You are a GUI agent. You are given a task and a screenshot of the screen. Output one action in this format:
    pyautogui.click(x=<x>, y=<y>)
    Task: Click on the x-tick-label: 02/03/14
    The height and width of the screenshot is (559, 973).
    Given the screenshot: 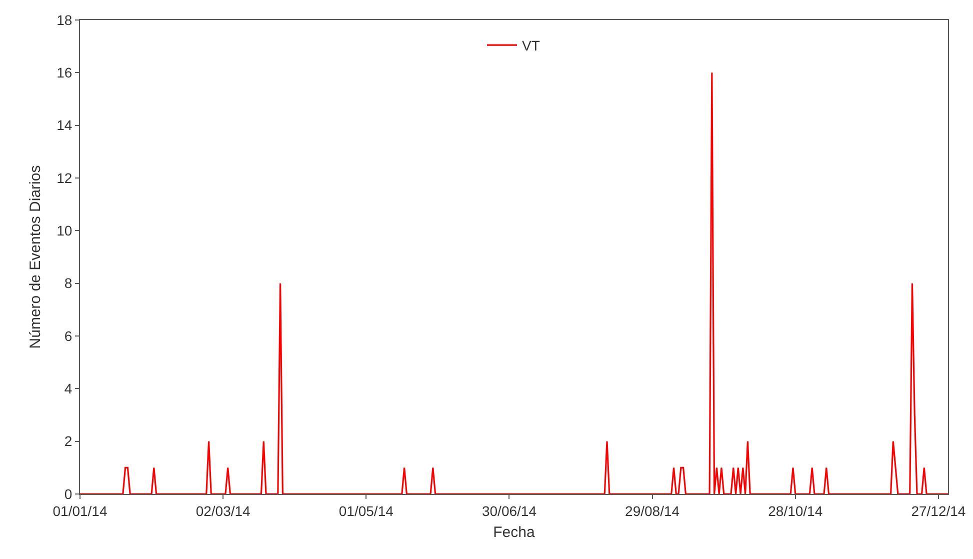 What is the action you would take?
    pyautogui.click(x=223, y=510)
    